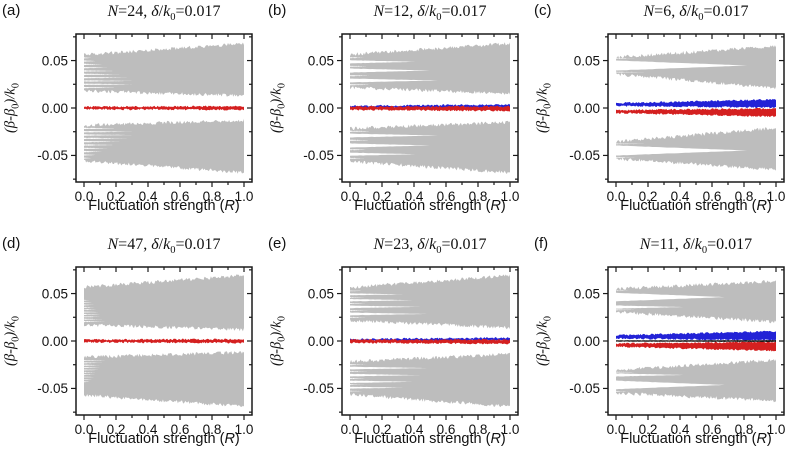  I want to click on panel-title: N=47, δ/k0=0.017, so click(164, 246).